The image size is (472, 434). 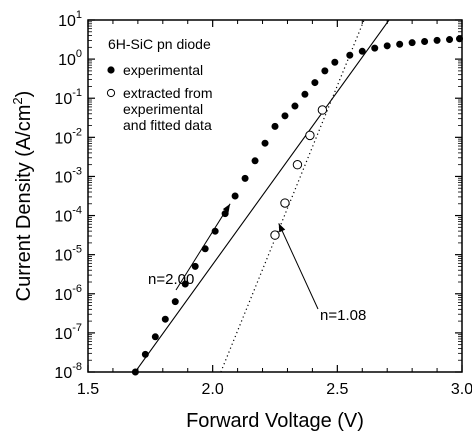 I want to click on y-tick-label: 10⁻⁸, so click(x=68, y=371).